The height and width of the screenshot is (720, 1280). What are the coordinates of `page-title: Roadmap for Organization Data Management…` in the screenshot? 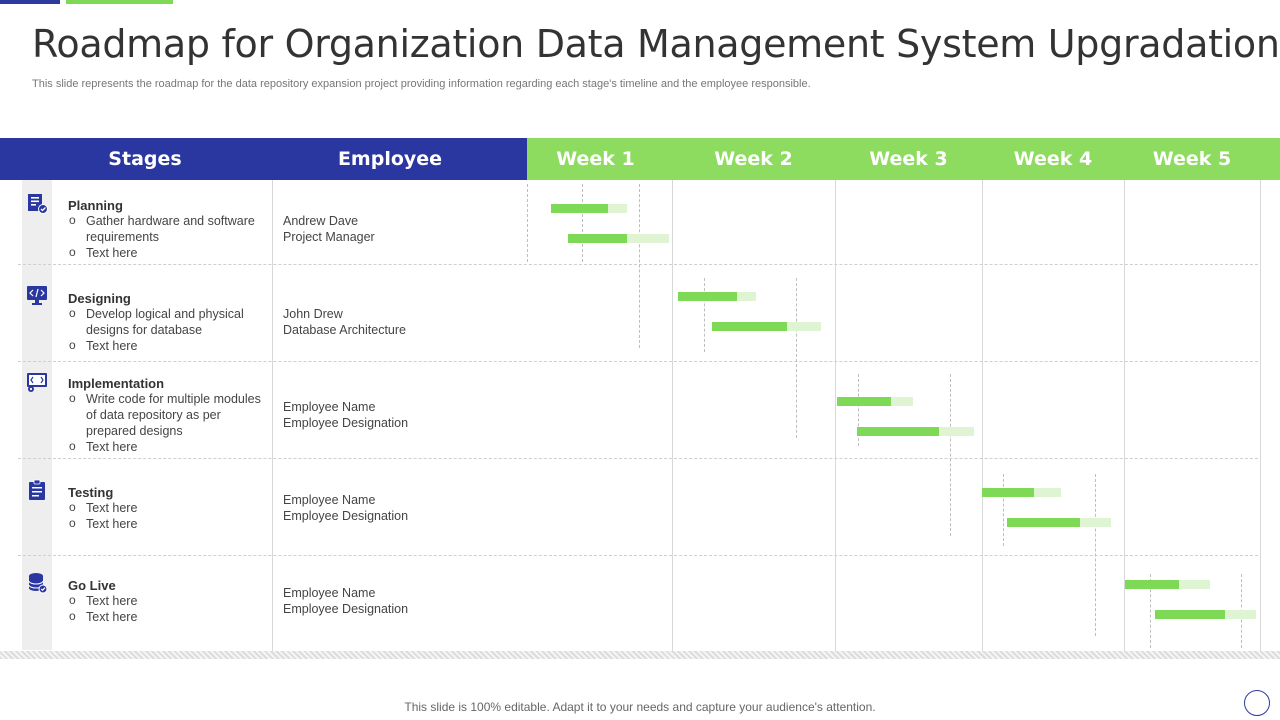 It's located at (656, 44).